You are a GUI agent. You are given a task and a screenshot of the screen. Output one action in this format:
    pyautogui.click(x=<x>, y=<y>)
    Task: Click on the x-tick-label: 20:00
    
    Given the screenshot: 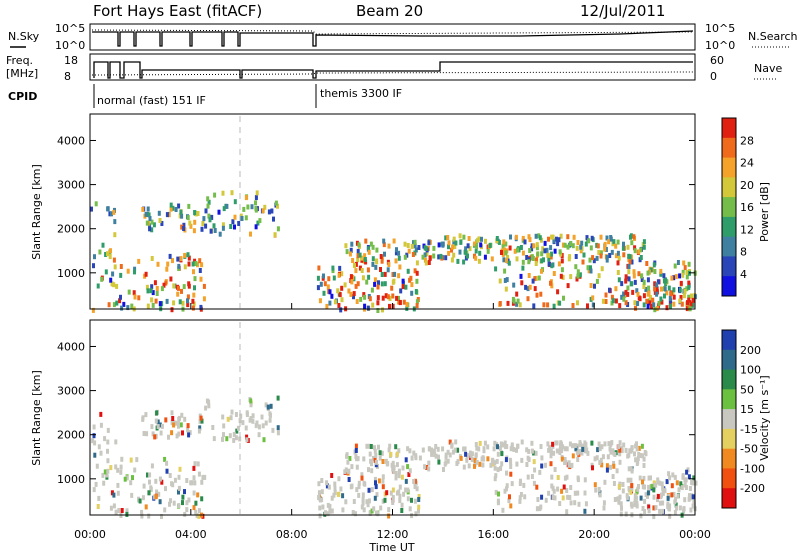 What is the action you would take?
    pyautogui.click(x=594, y=534)
    